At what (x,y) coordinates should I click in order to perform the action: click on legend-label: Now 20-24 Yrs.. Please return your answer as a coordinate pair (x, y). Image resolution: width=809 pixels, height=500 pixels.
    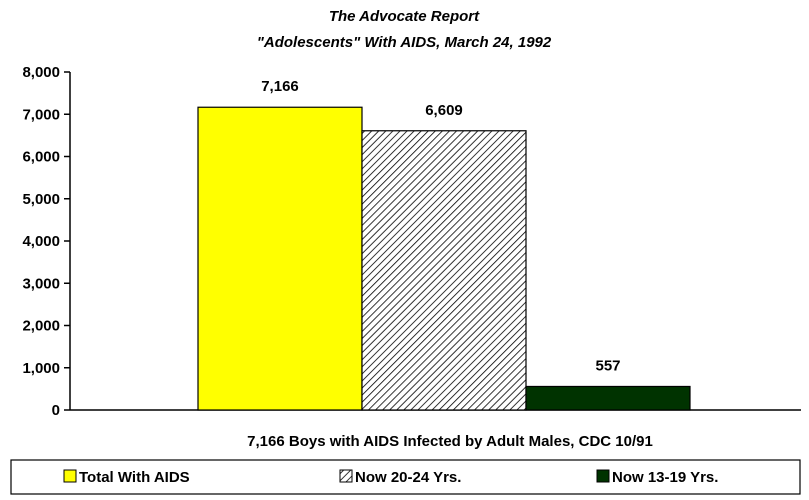
    Looking at the image, I should click on (408, 477).